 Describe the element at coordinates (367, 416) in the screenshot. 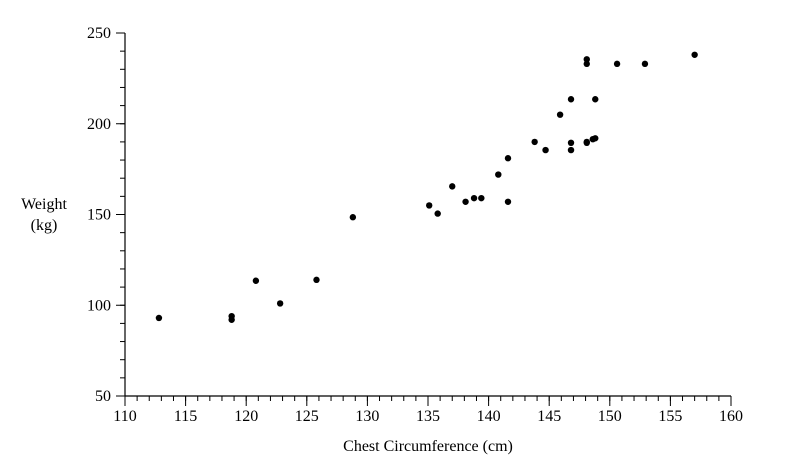

I see `x-tick-label: 130` at that location.